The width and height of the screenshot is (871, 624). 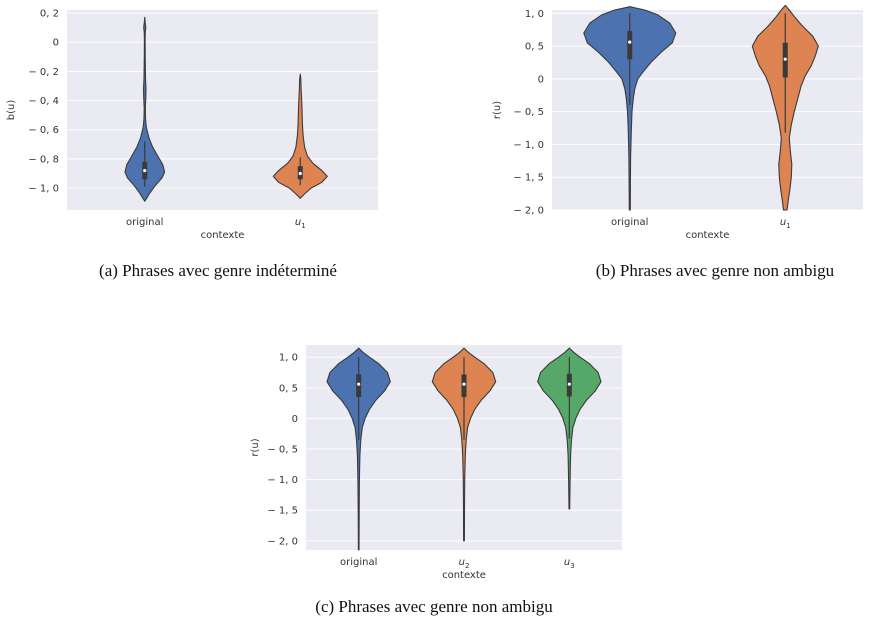 What do you see at coordinates (464, 384) in the screenshot?
I see `median-u2` at bounding box center [464, 384].